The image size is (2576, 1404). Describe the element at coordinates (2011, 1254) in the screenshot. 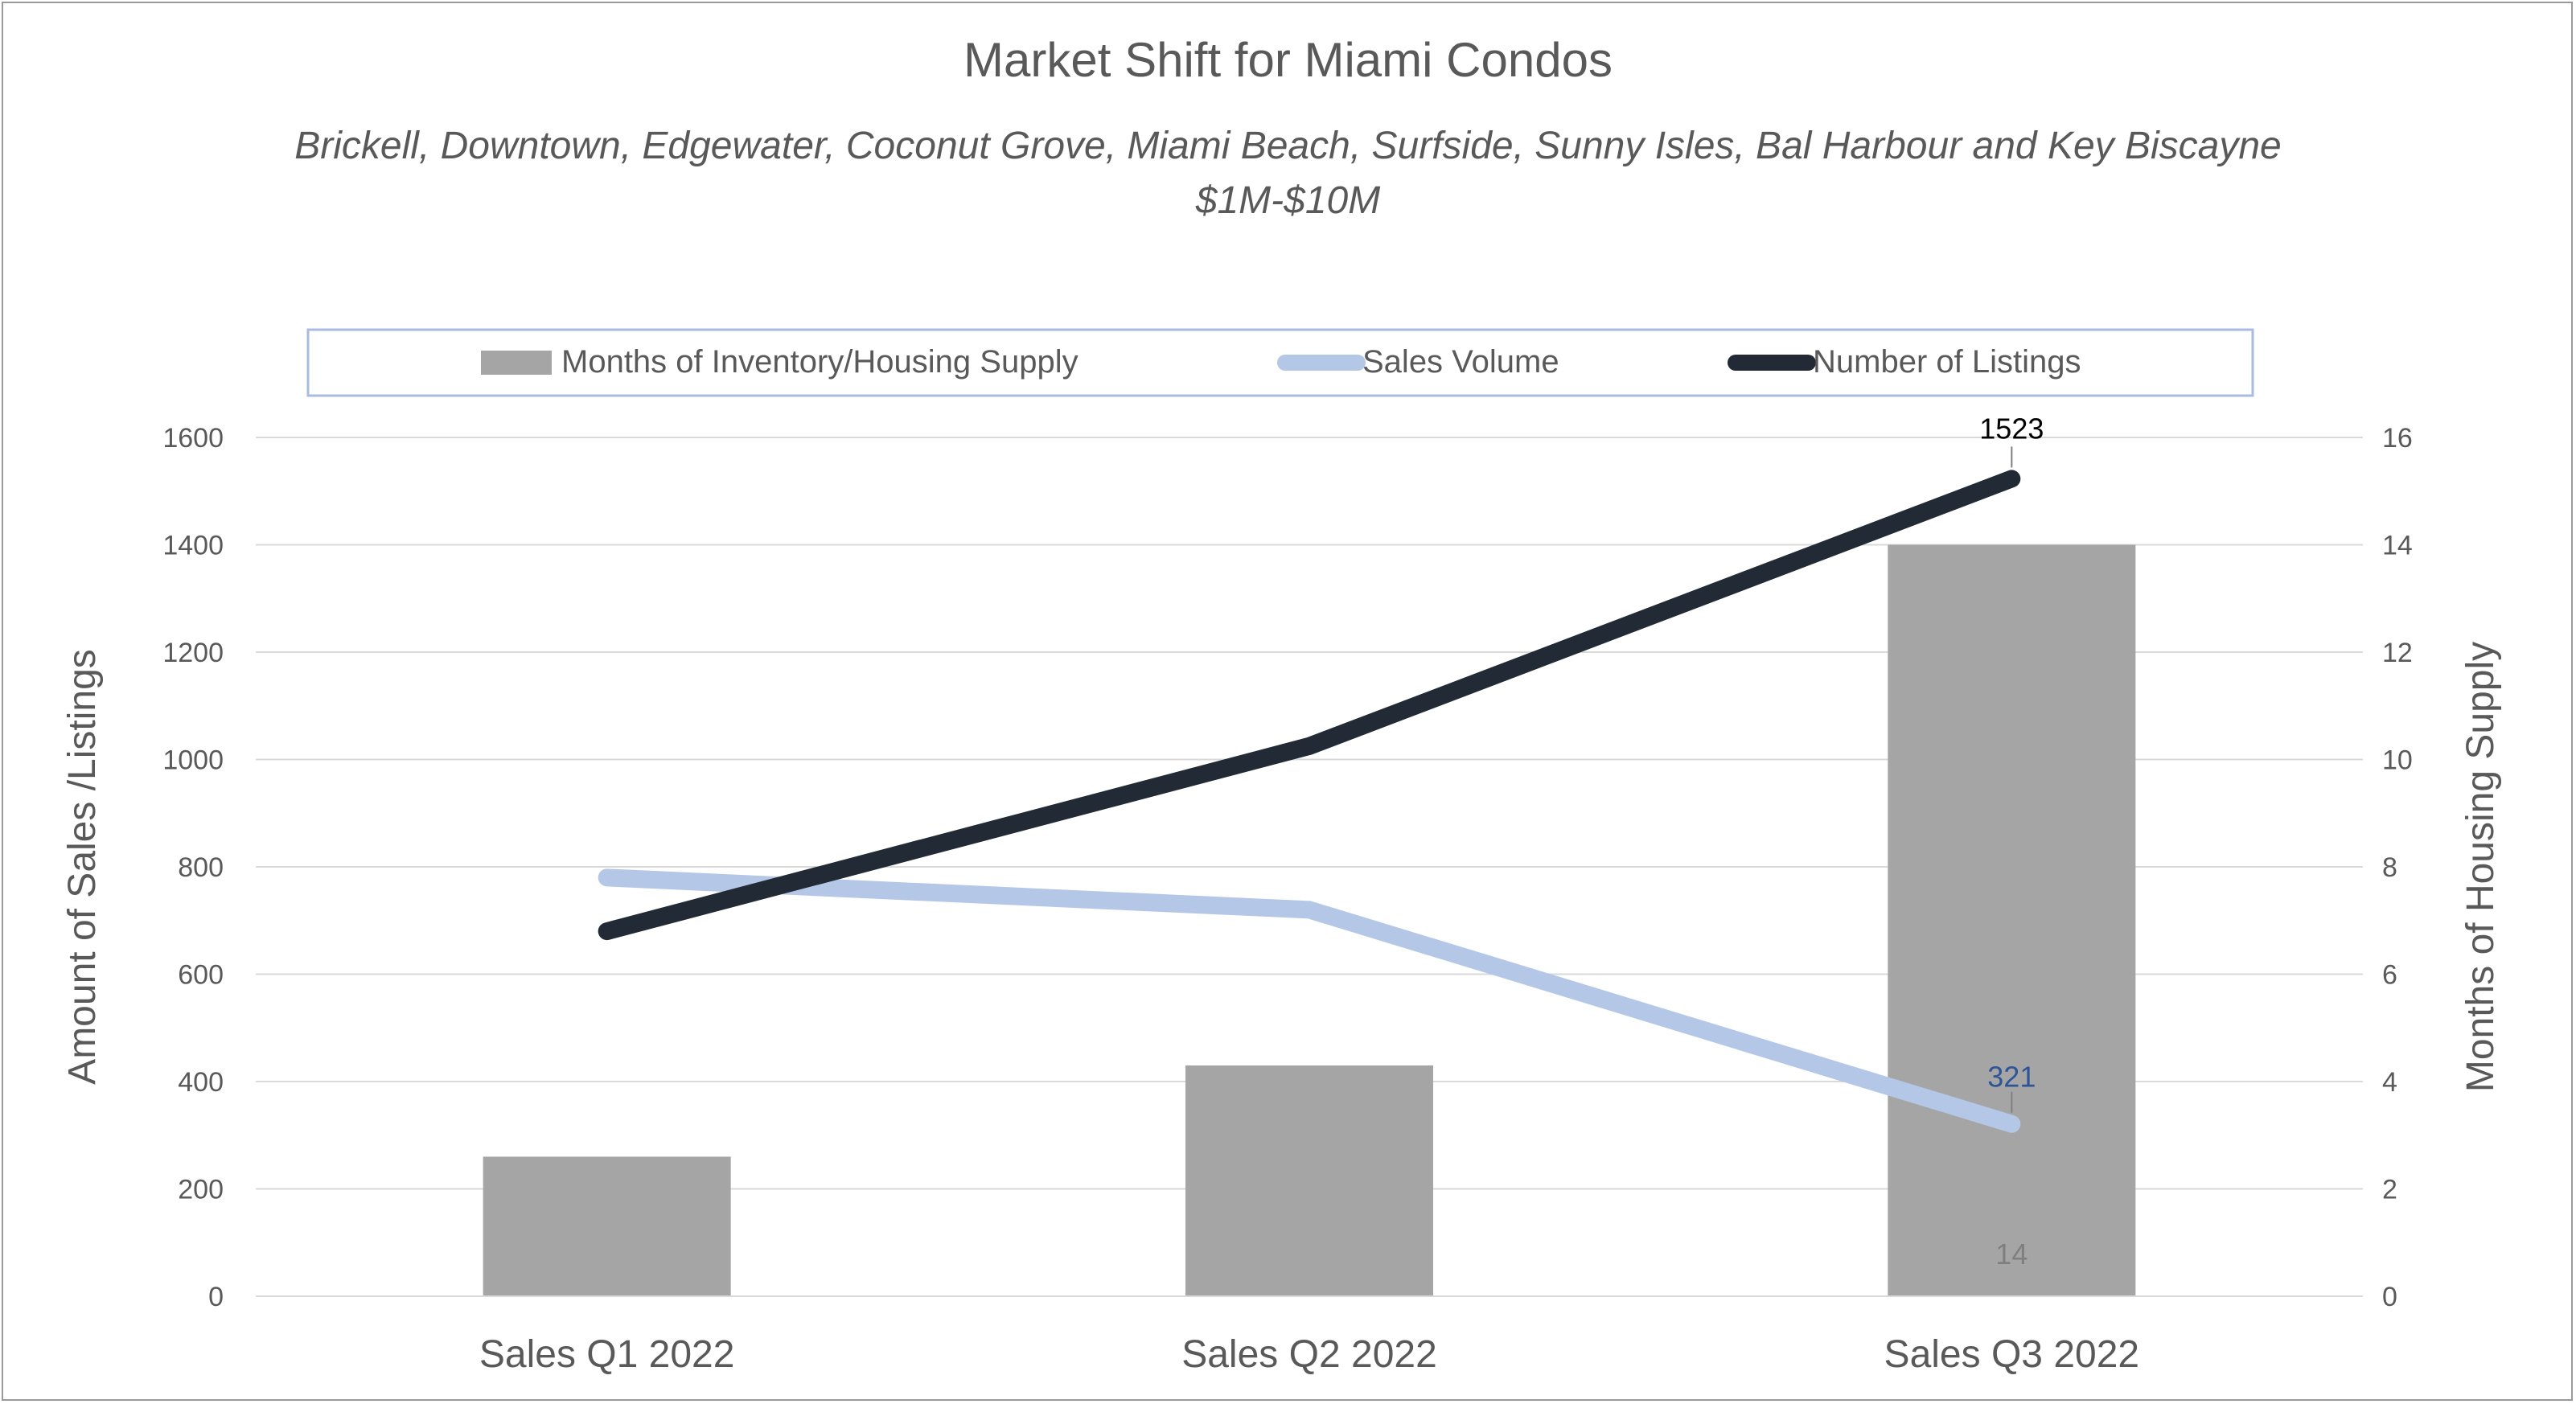

I see `bar-data-label: 14` at that location.